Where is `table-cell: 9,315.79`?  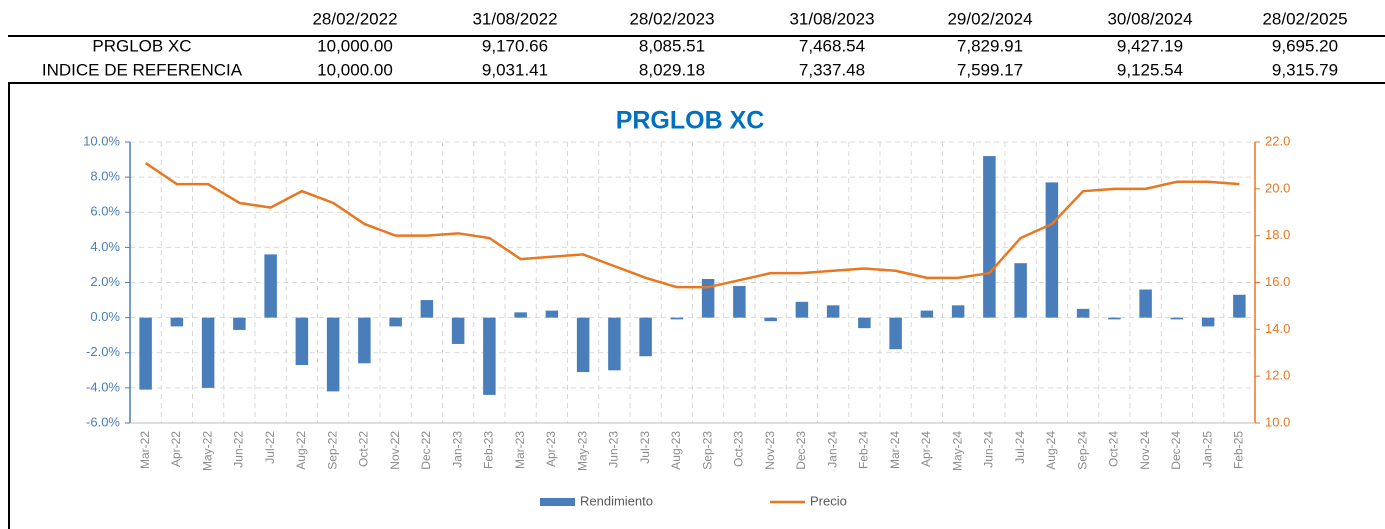 table-cell: 9,315.79 is located at coordinates (1305, 69).